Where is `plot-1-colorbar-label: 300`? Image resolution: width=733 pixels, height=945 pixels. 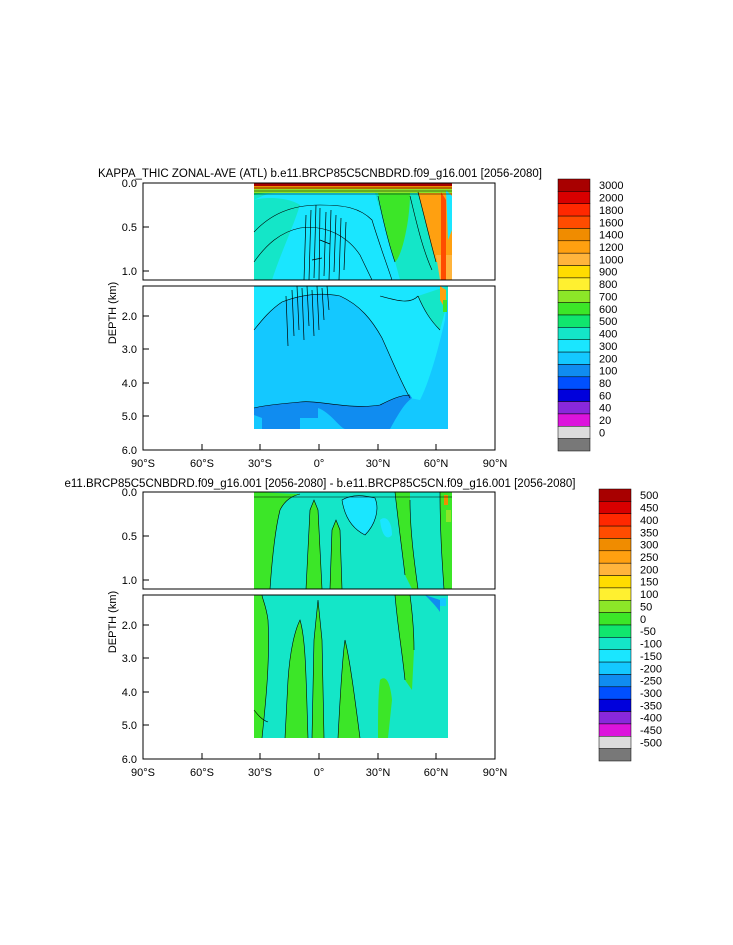 plot-1-colorbar-label: 300 is located at coordinates (608, 347).